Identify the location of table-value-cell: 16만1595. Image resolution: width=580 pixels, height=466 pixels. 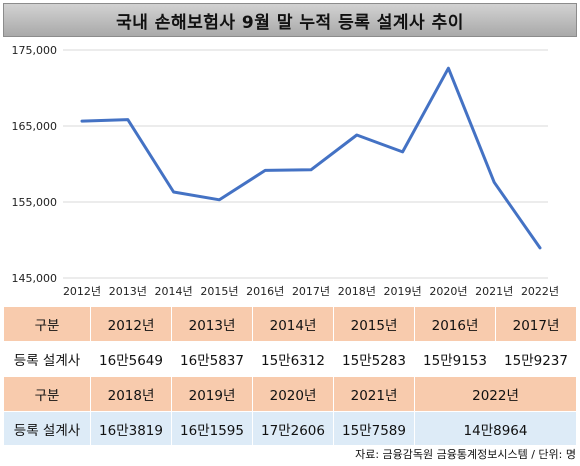
(212, 428).